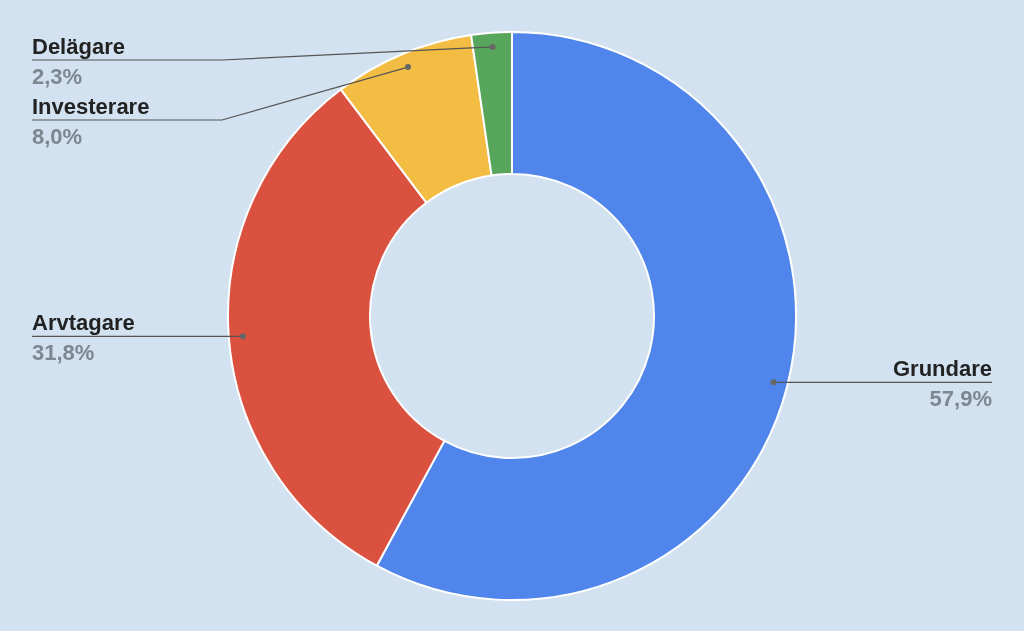  I want to click on data-label: 2,3%, so click(57, 76).